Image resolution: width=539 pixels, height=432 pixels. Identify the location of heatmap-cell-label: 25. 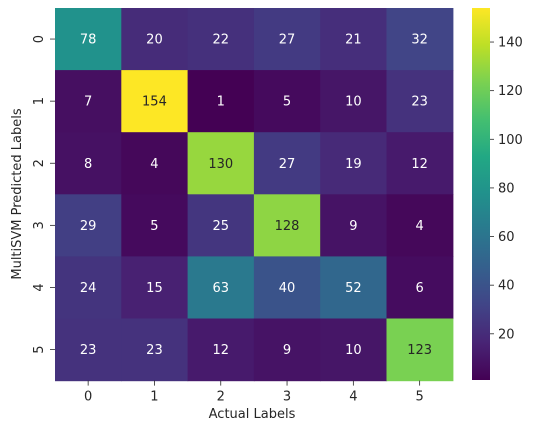
(220, 226).